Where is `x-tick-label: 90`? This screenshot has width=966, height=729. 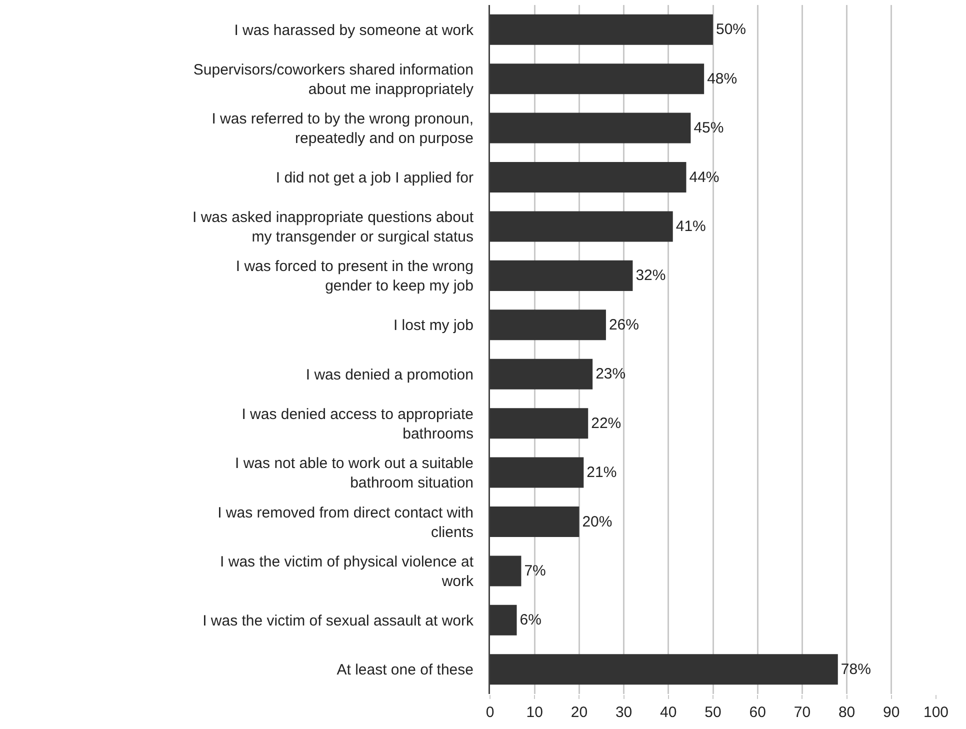 x-tick-label: 90 is located at coordinates (891, 712).